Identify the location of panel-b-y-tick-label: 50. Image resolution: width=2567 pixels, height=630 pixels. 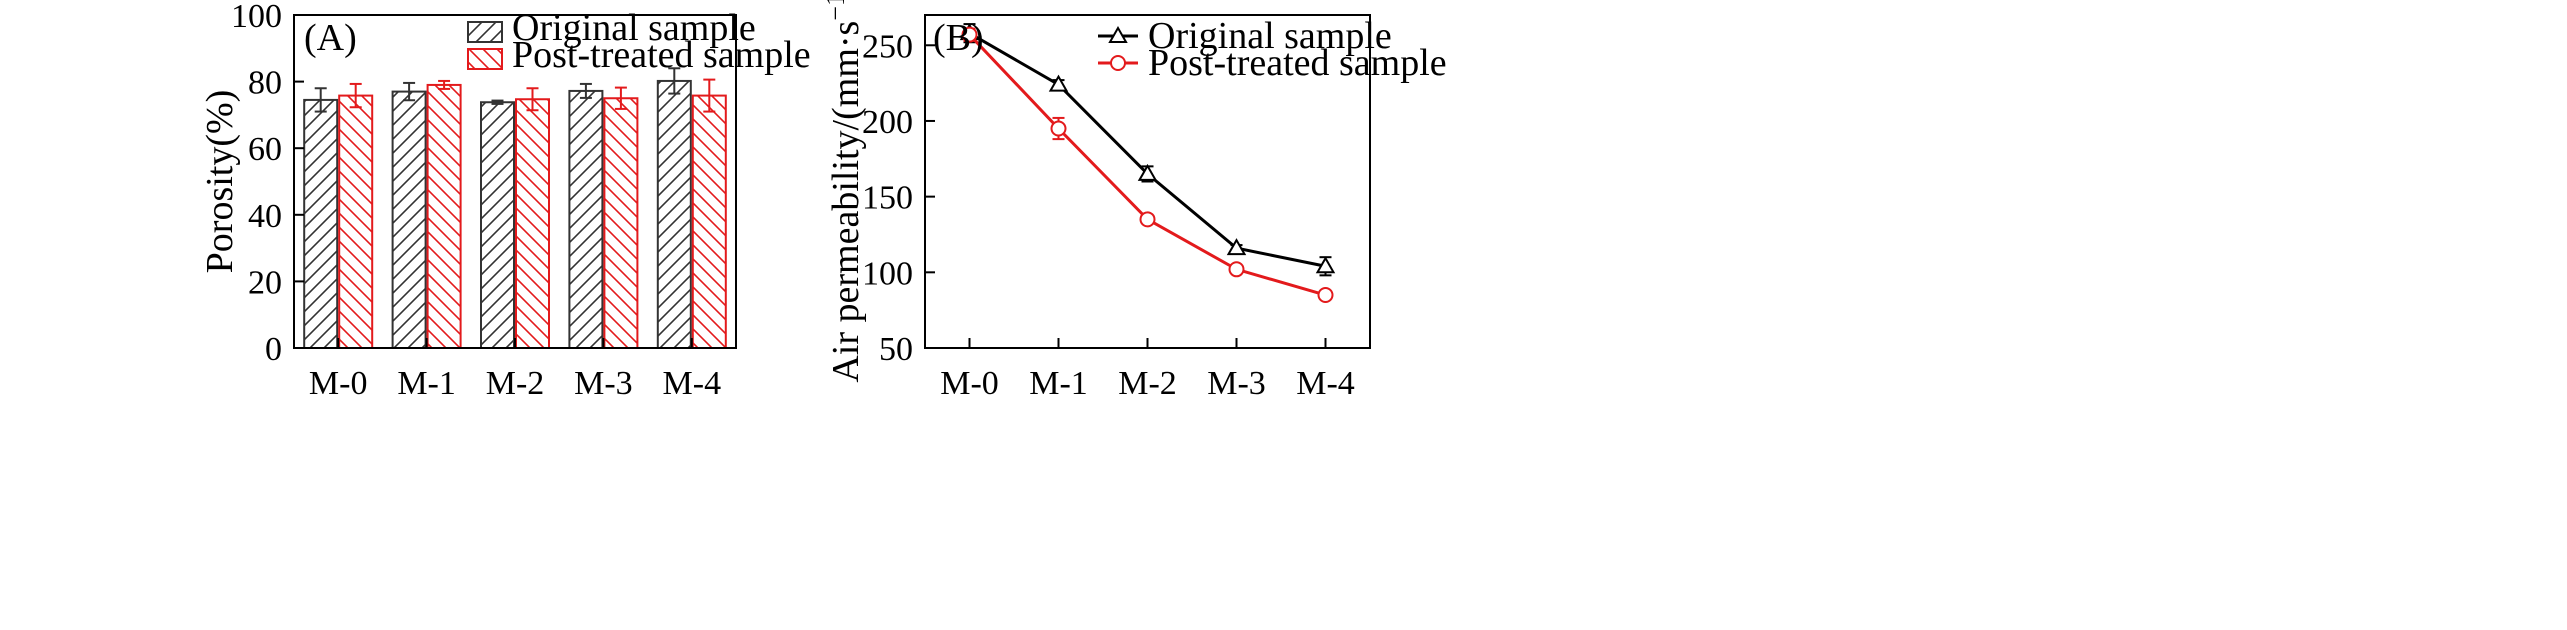
(896, 349).